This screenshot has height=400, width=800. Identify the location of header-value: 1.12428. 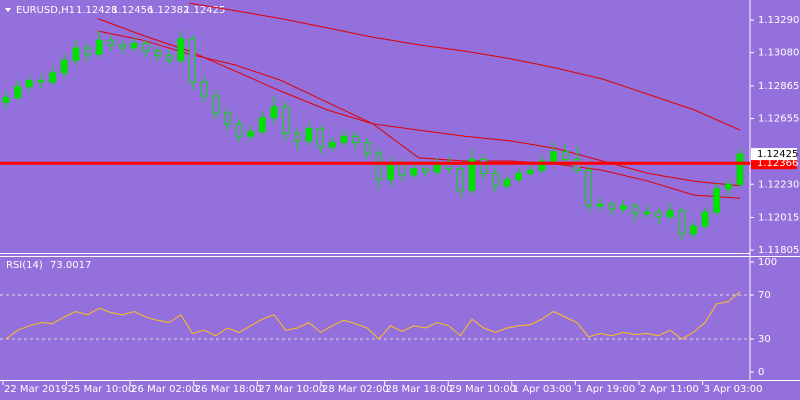
(96, 10).